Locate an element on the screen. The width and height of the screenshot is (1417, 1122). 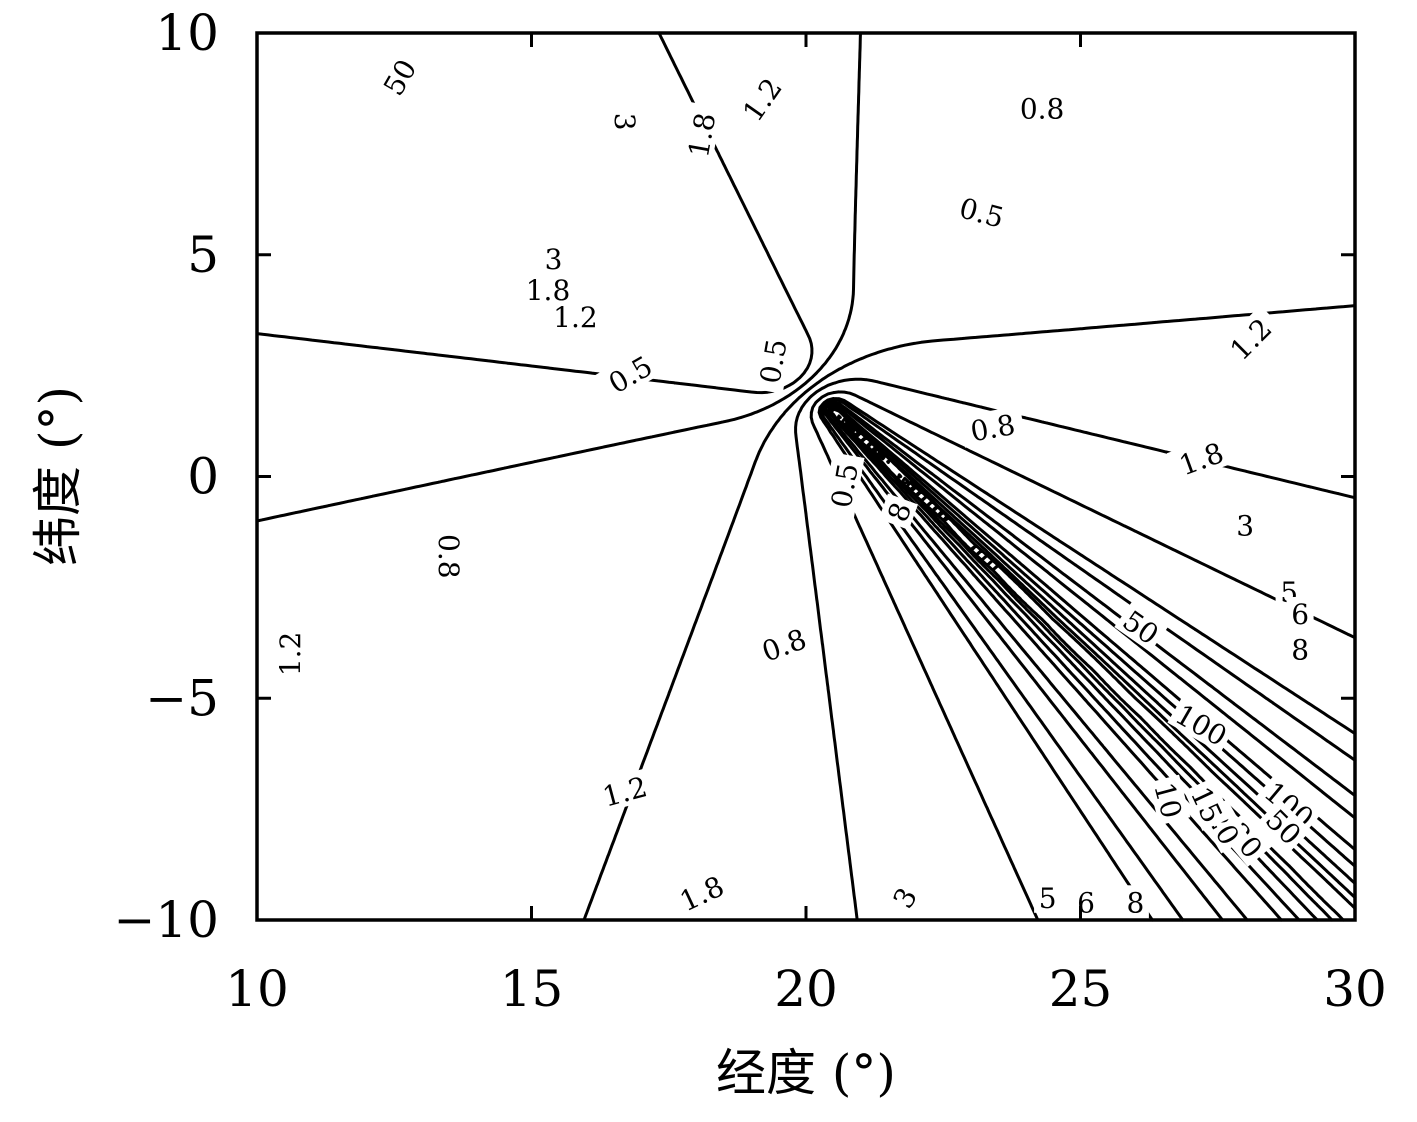
y-tick-label: 0 is located at coordinates (203, 477).